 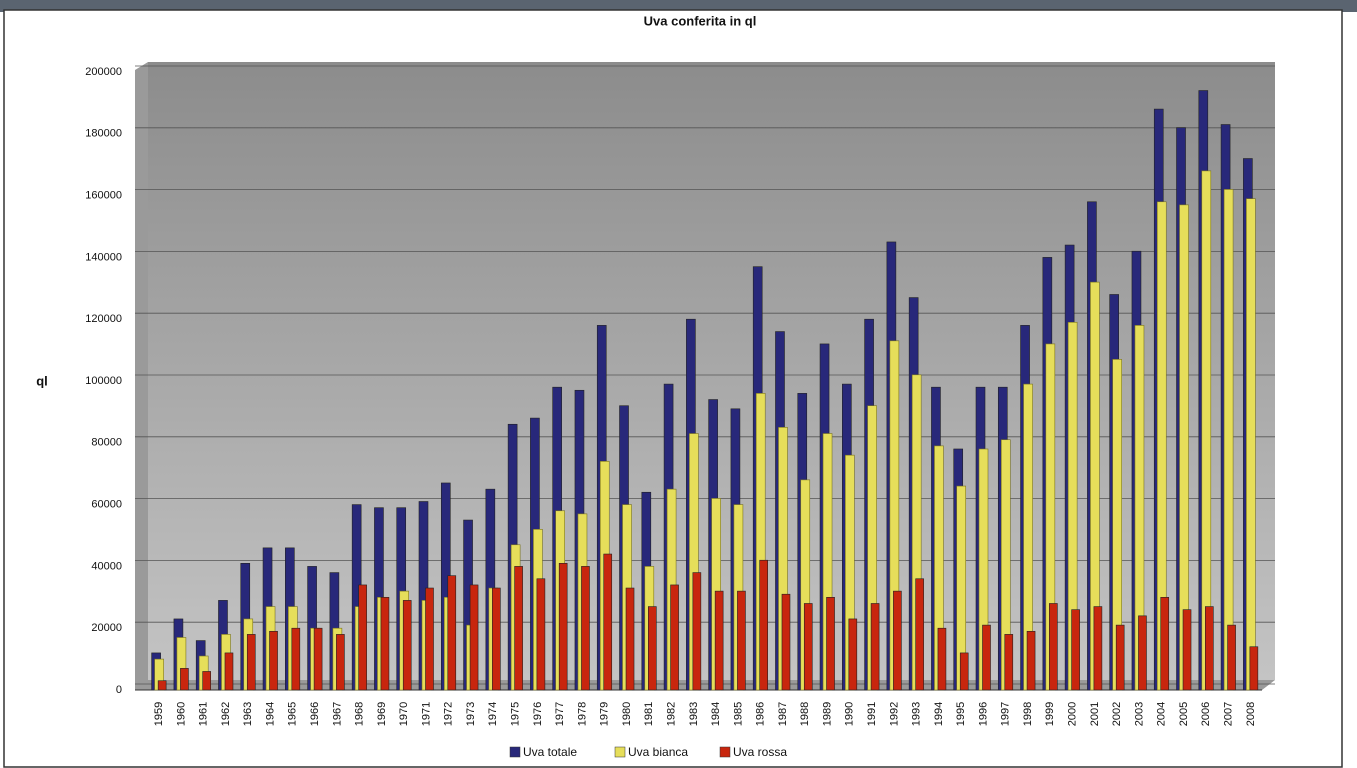 I want to click on x-tick-label: 1967, so click(x=337, y=714).